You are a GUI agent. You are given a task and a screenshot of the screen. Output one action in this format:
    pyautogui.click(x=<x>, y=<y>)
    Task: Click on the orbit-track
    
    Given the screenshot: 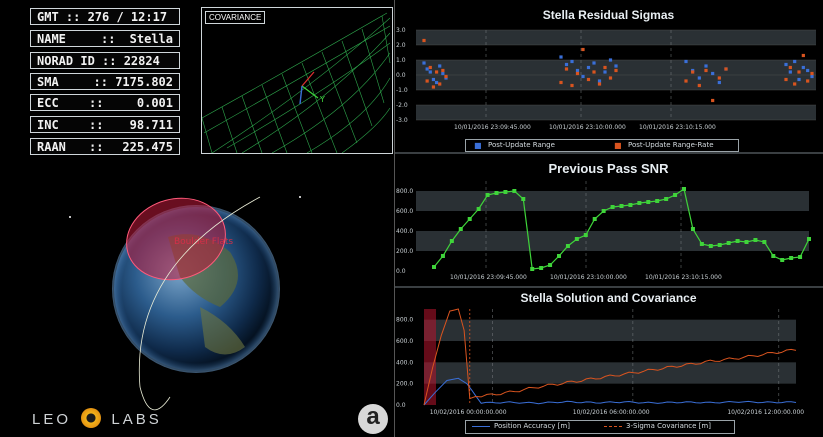 What is the action you would take?
    pyautogui.click(x=199, y=303)
    